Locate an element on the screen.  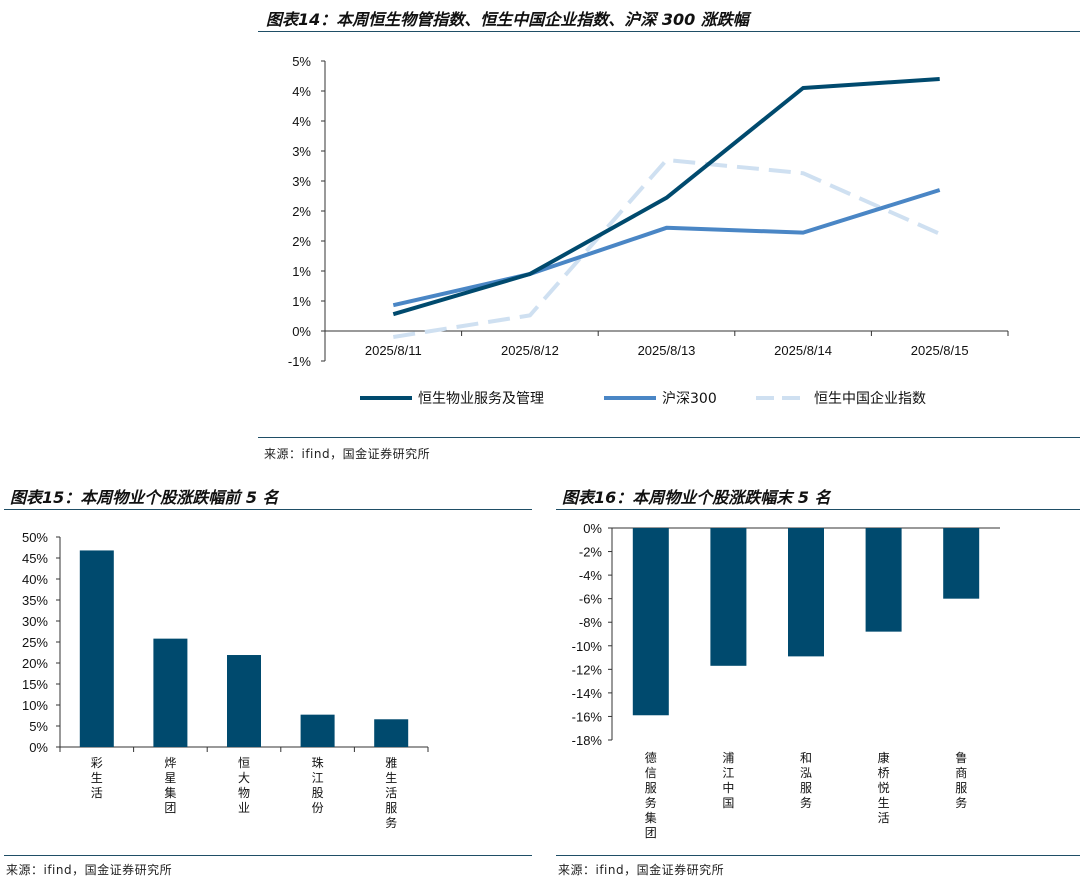
chart15-y-tick-label: 40% is located at coordinates (35, 579).